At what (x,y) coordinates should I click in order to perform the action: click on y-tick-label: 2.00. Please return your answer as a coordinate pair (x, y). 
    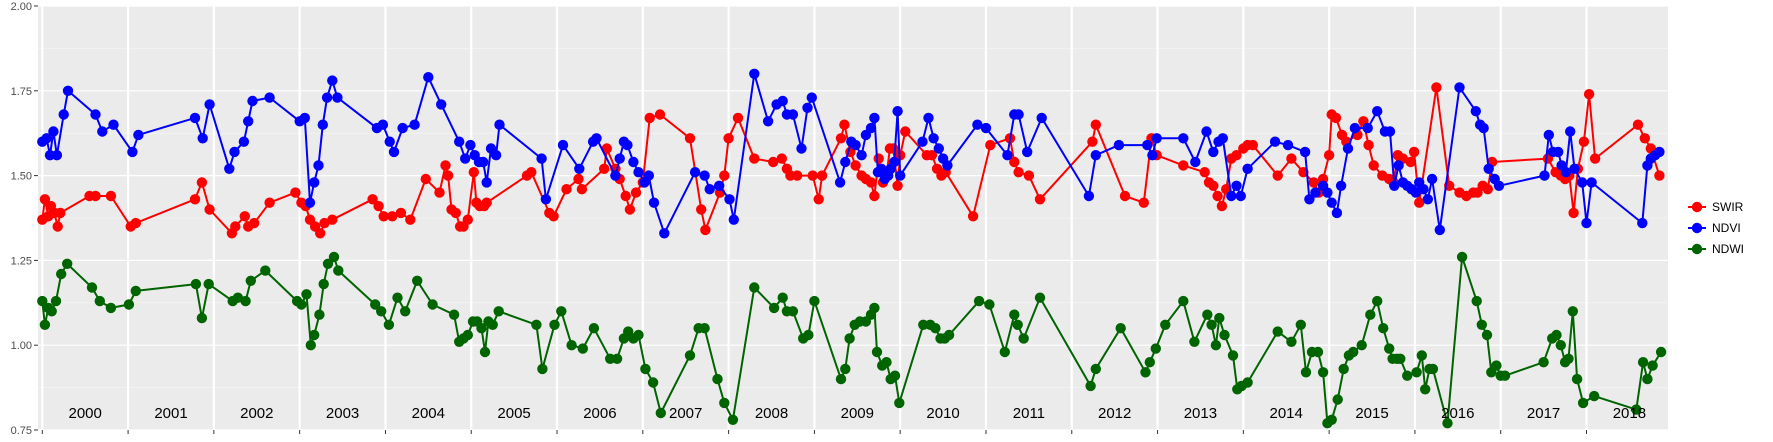
    Looking at the image, I should click on (21, 7).